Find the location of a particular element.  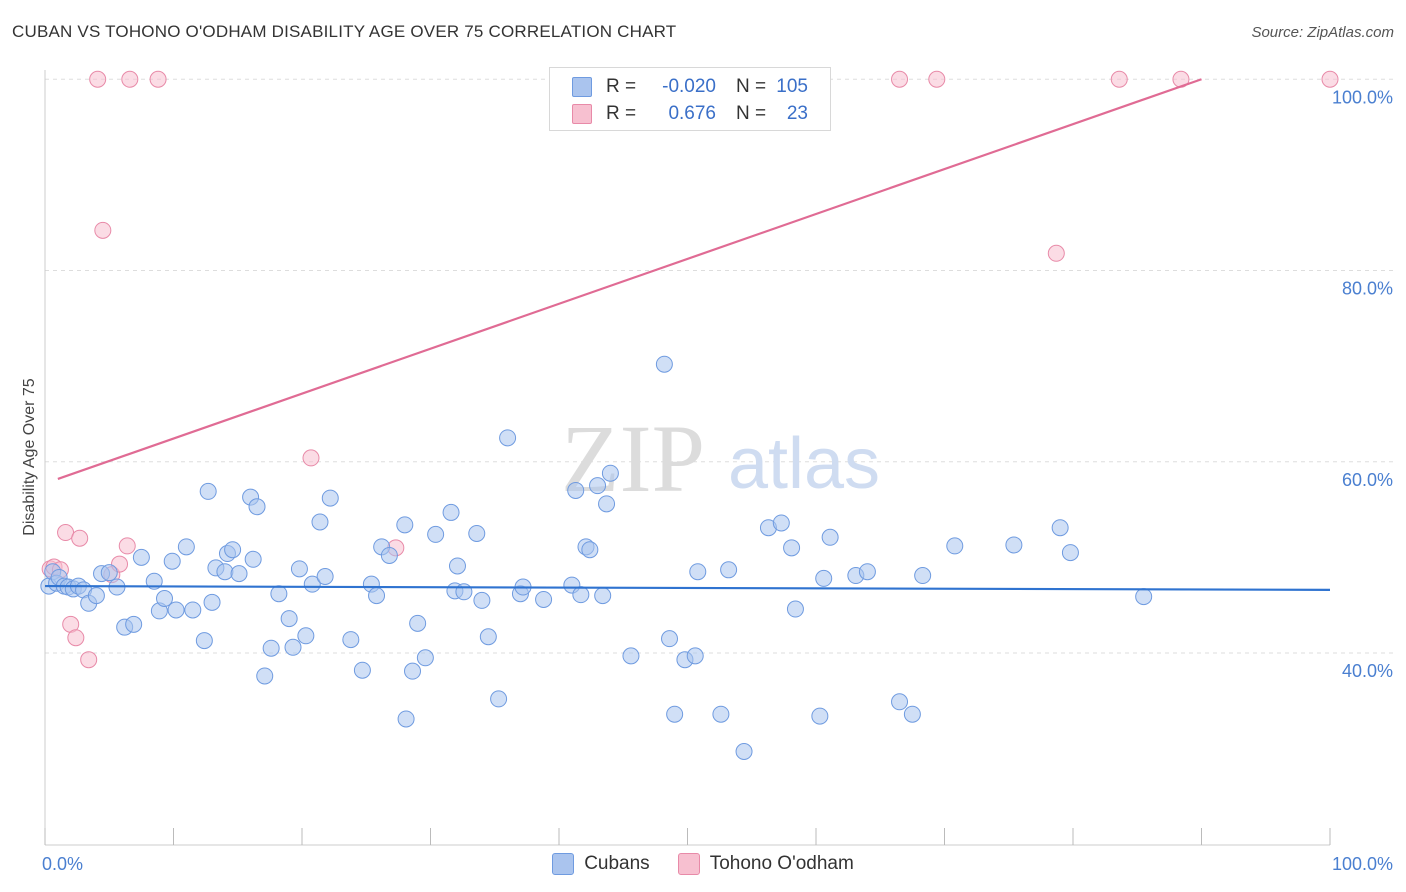

y-axis-label: Disability Age Over 75 is located at coordinates (29, 457).